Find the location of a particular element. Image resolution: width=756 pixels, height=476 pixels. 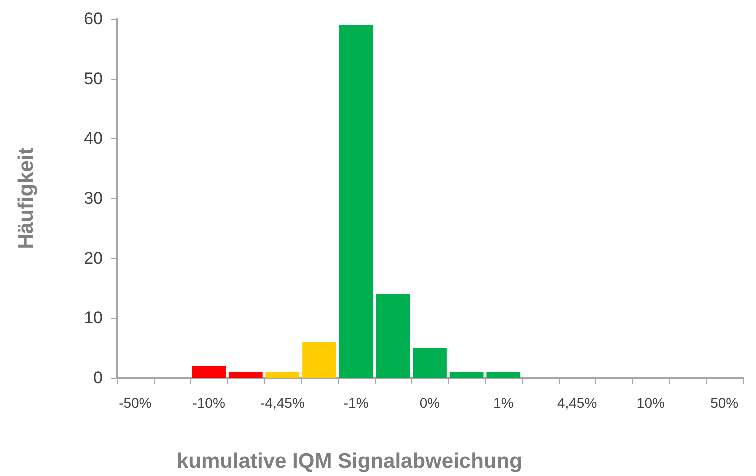

x-tick-label: 0% is located at coordinates (430, 403).